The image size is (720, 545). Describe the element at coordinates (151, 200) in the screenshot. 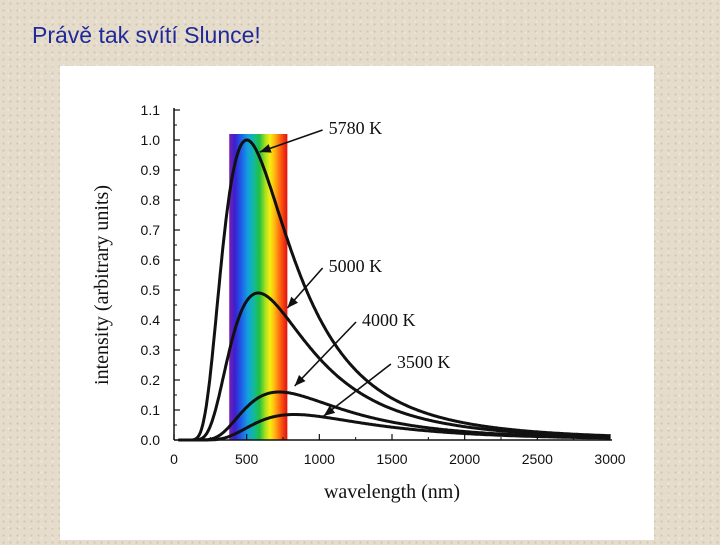

I see `y-tick-label: 0.8` at that location.